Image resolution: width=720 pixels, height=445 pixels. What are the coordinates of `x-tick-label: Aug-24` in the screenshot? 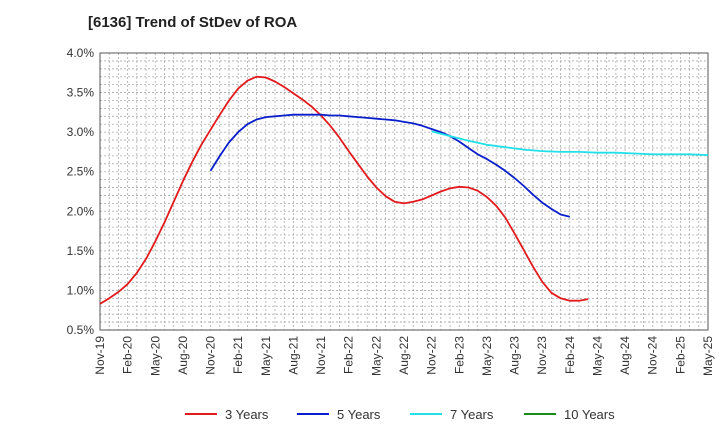 It's located at (625, 355).